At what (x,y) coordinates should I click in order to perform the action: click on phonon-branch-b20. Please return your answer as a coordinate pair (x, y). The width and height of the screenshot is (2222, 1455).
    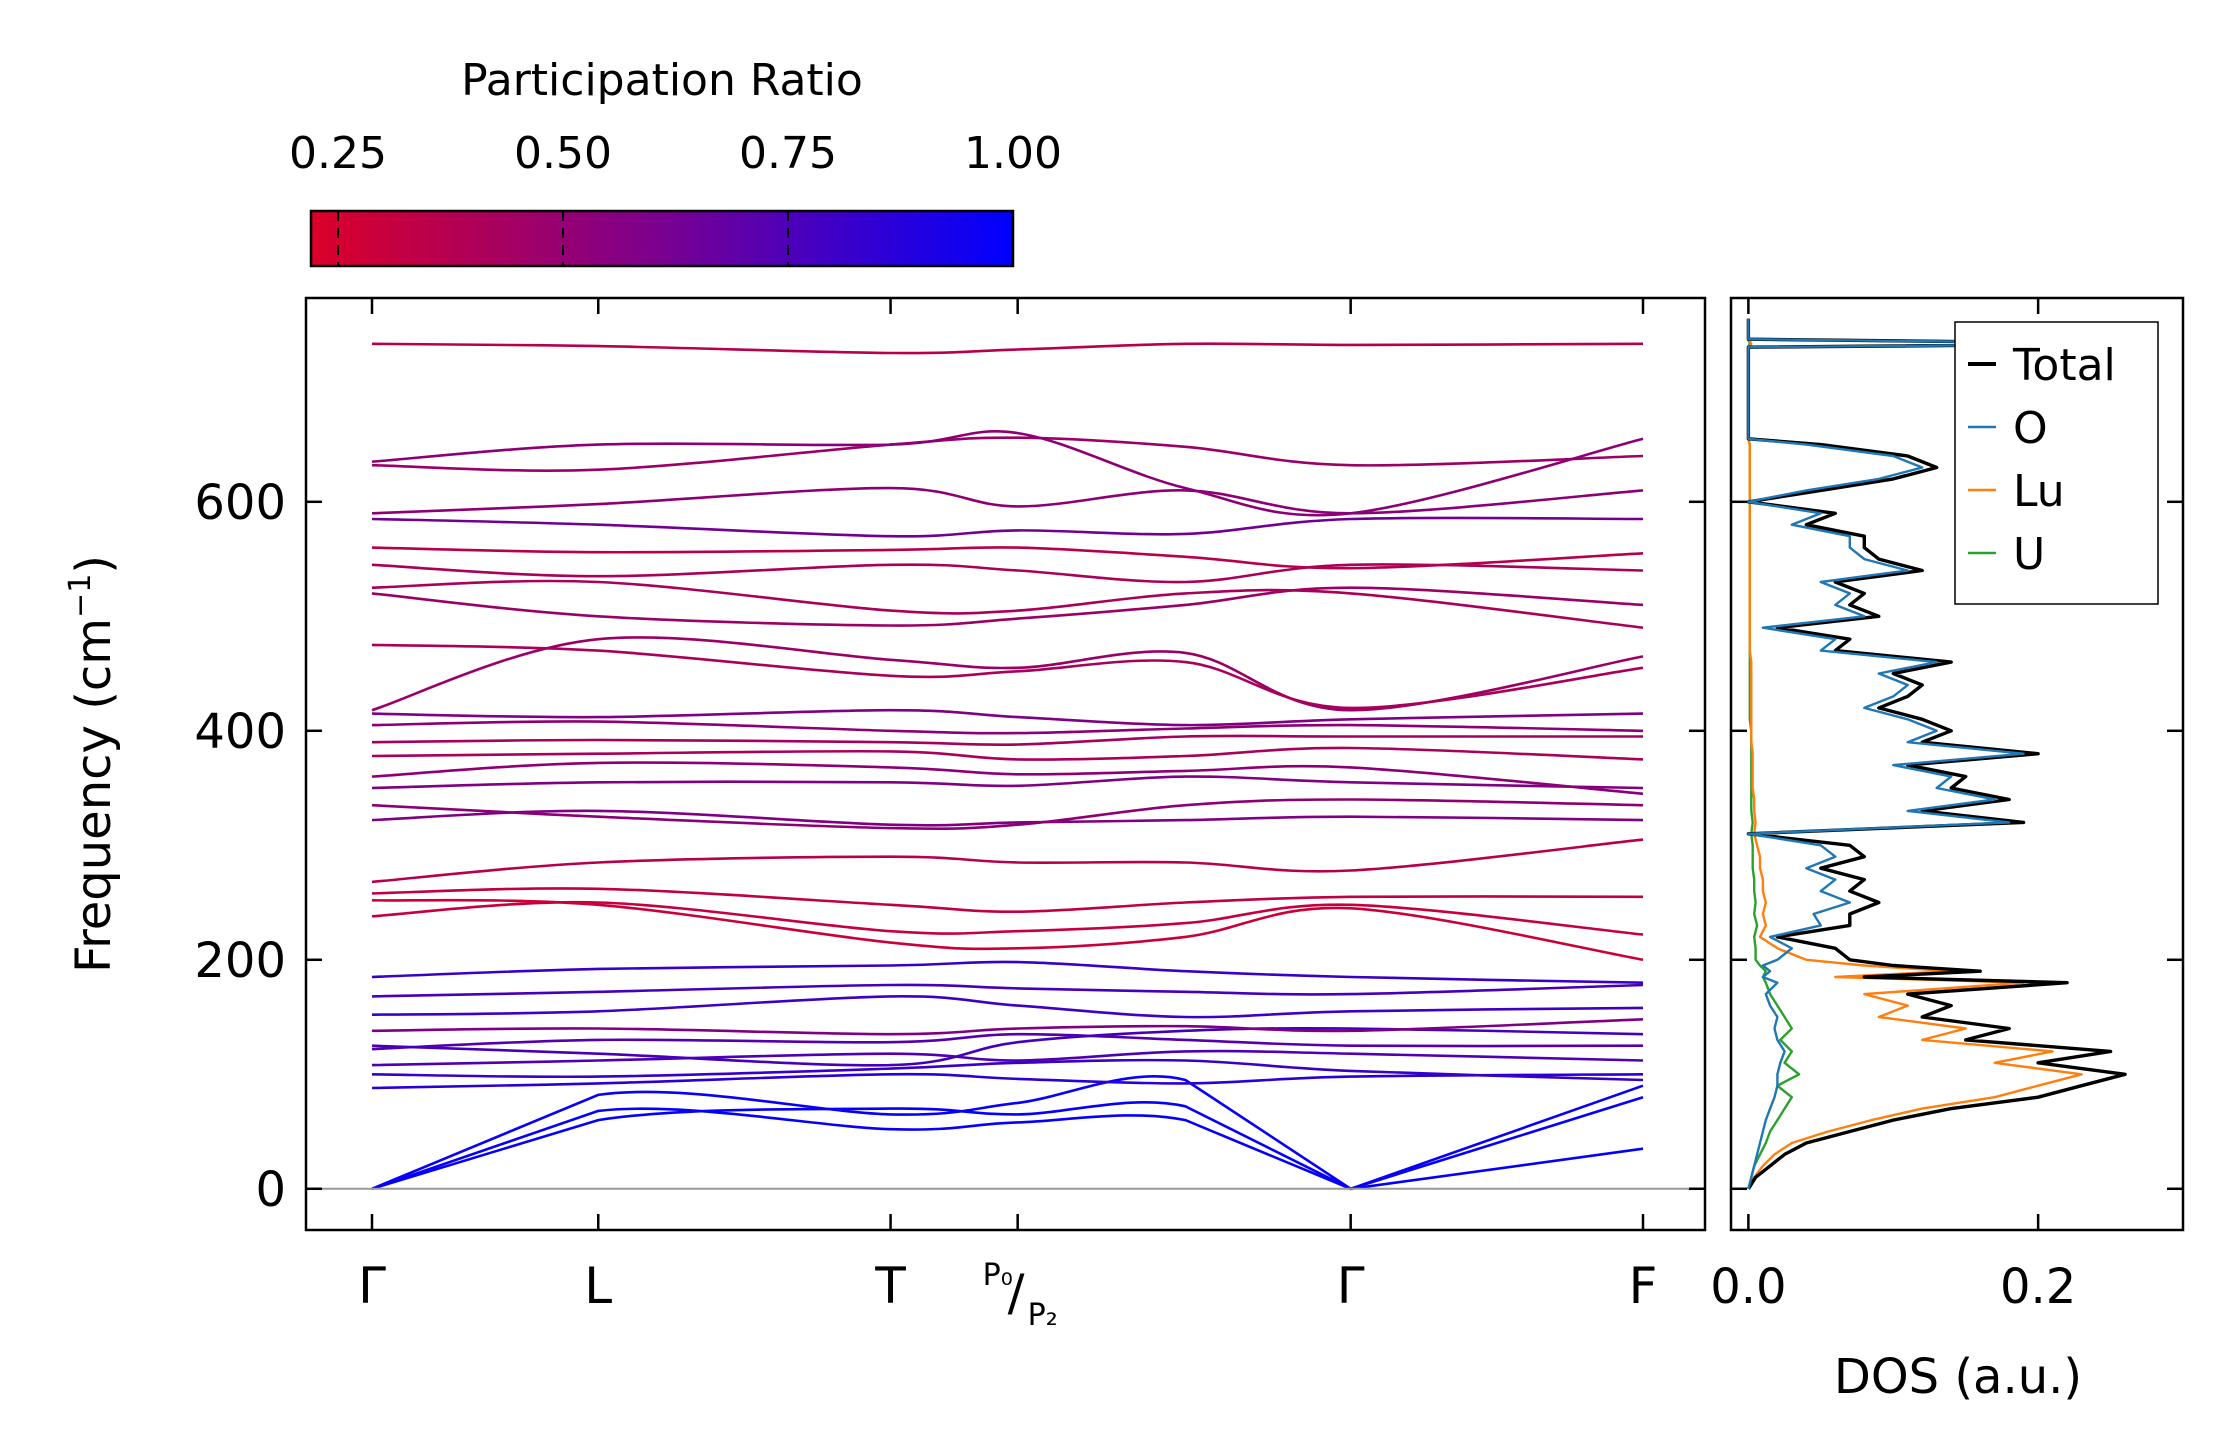
    Looking at the image, I should click on (1007, 778).